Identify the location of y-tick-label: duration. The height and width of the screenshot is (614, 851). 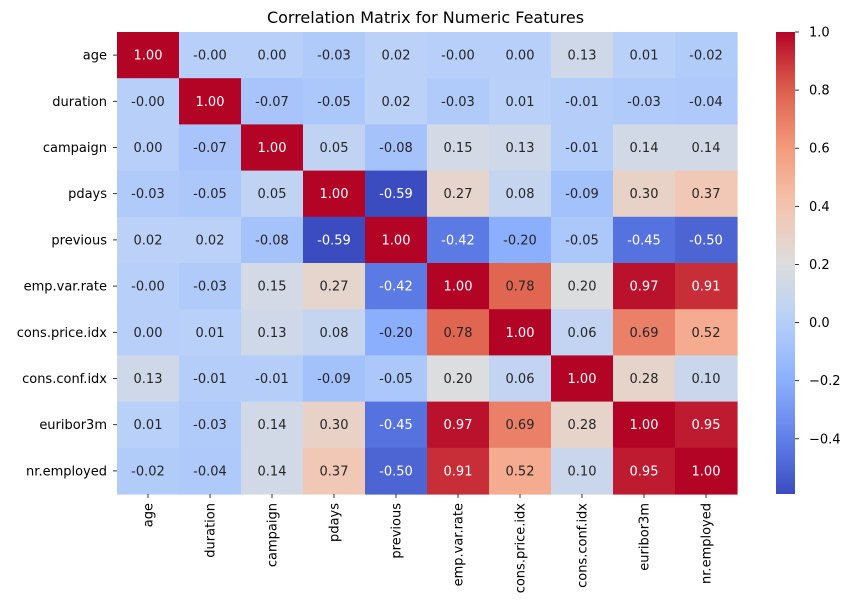
(79, 102).